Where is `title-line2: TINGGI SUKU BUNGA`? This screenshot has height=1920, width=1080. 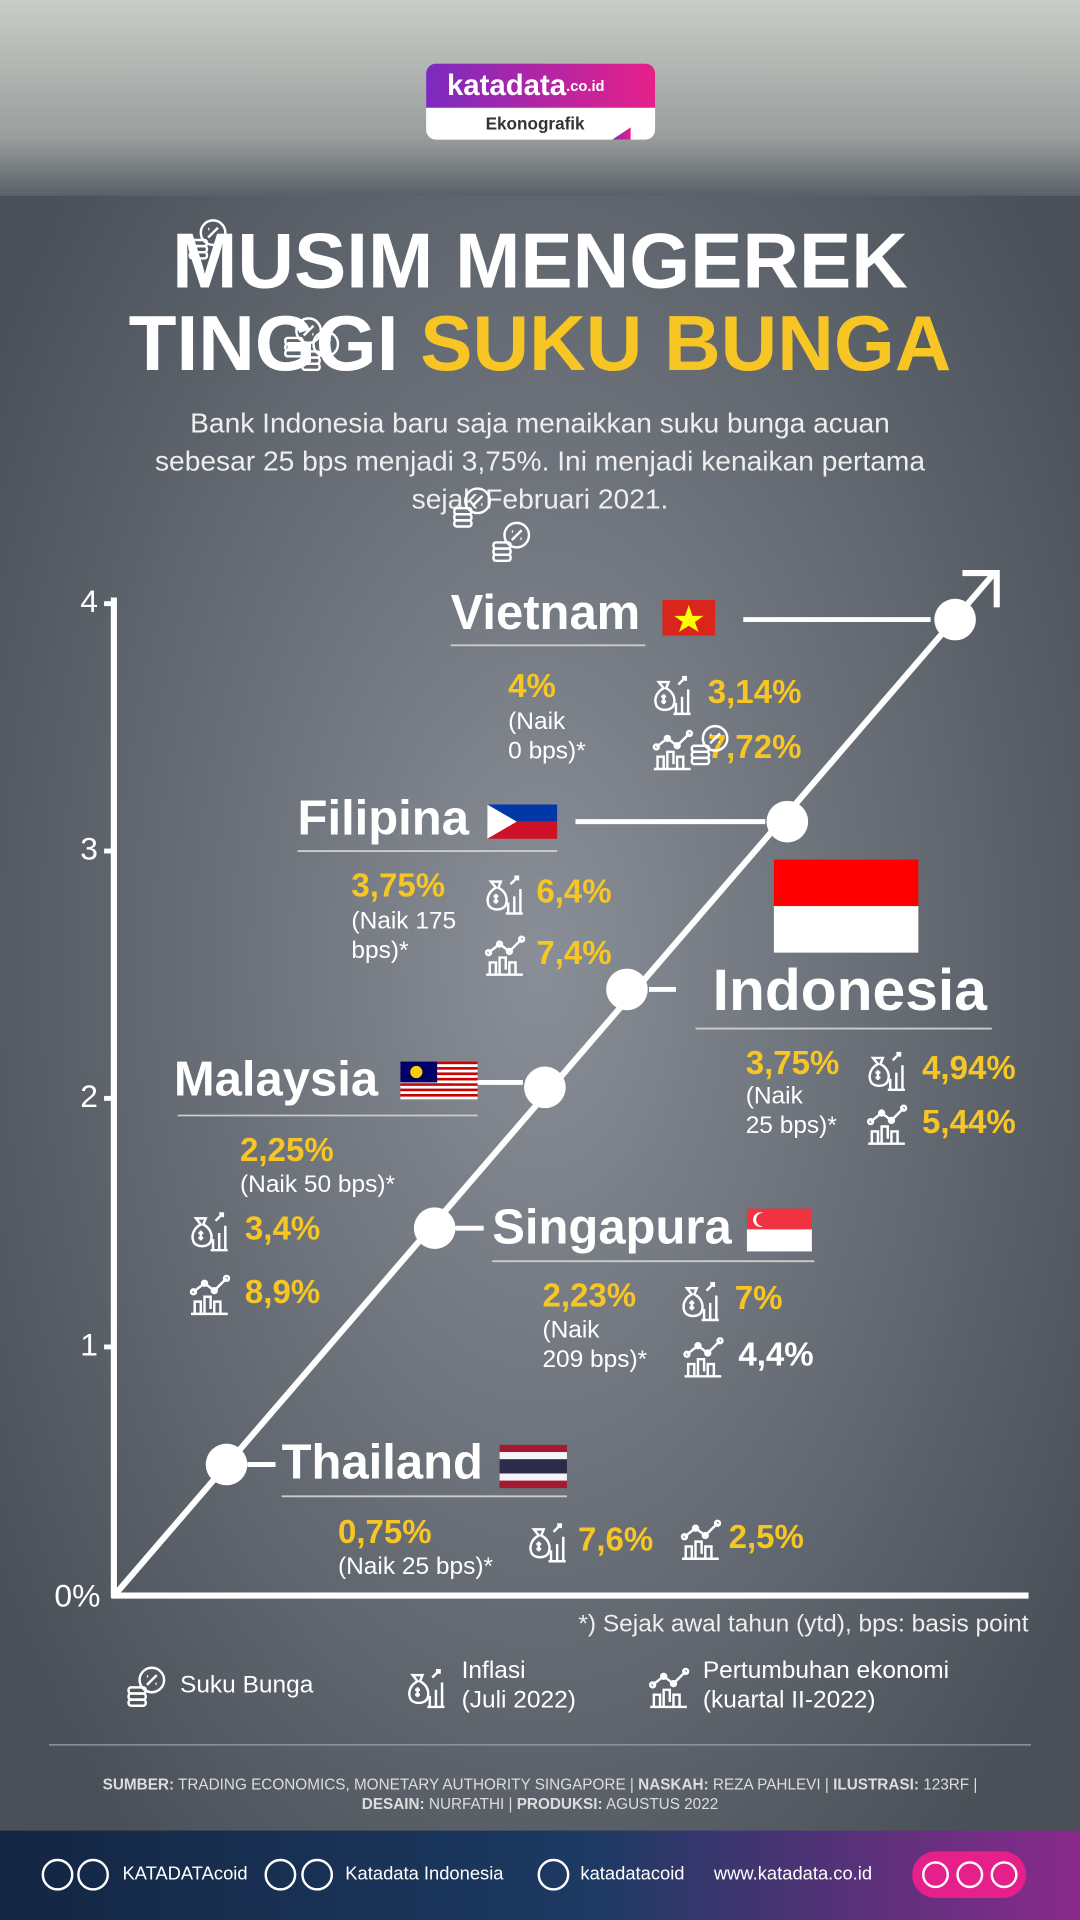
title-line2: TINGGI SUKU BUNGA is located at coordinates (540, 343).